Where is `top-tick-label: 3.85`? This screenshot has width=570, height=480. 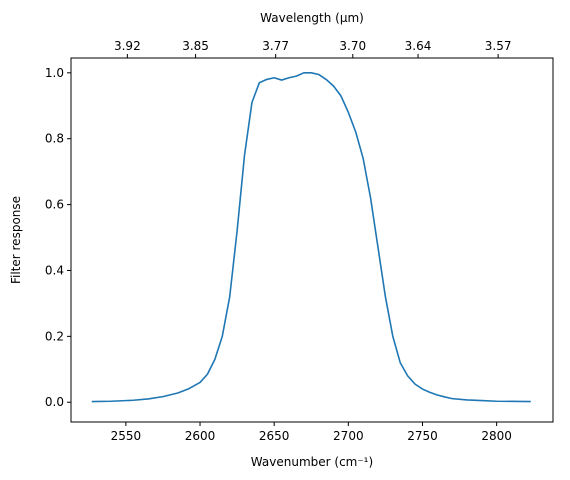 top-tick-label: 3.85 is located at coordinates (195, 46).